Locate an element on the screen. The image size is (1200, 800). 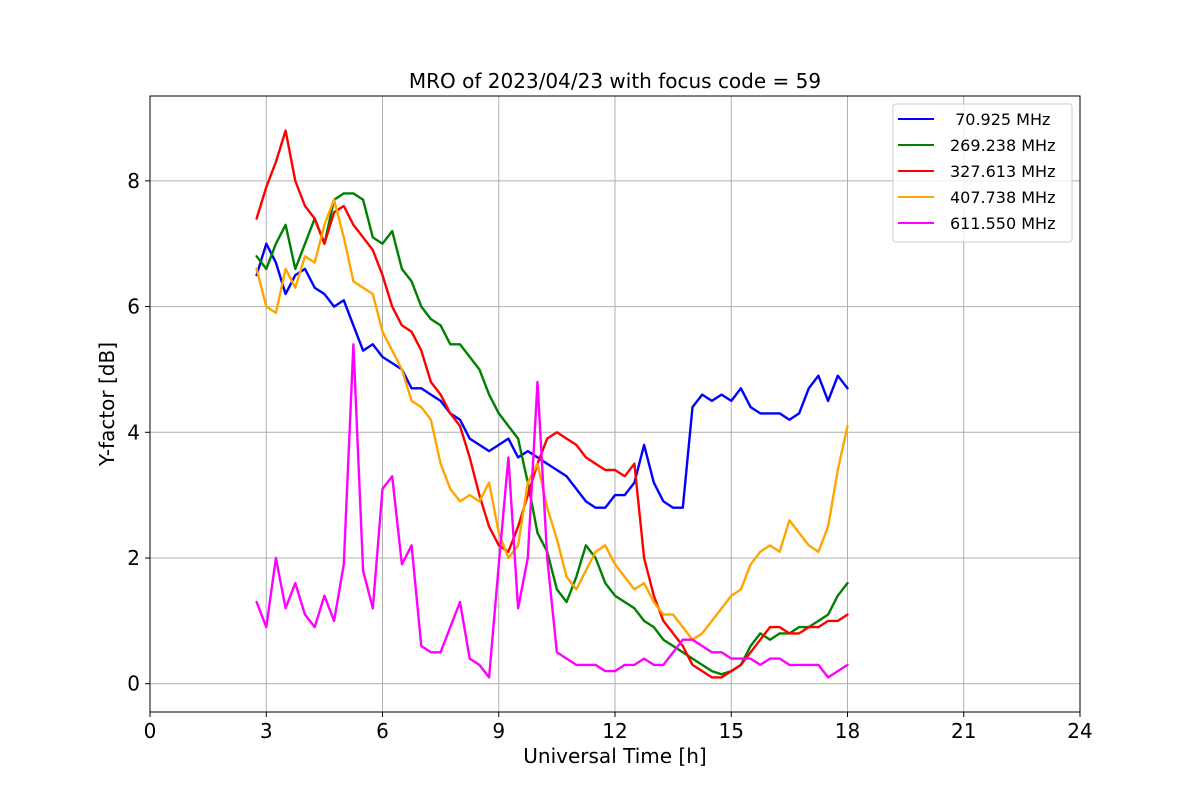
x-tick-label: 21 is located at coordinates (963, 731).